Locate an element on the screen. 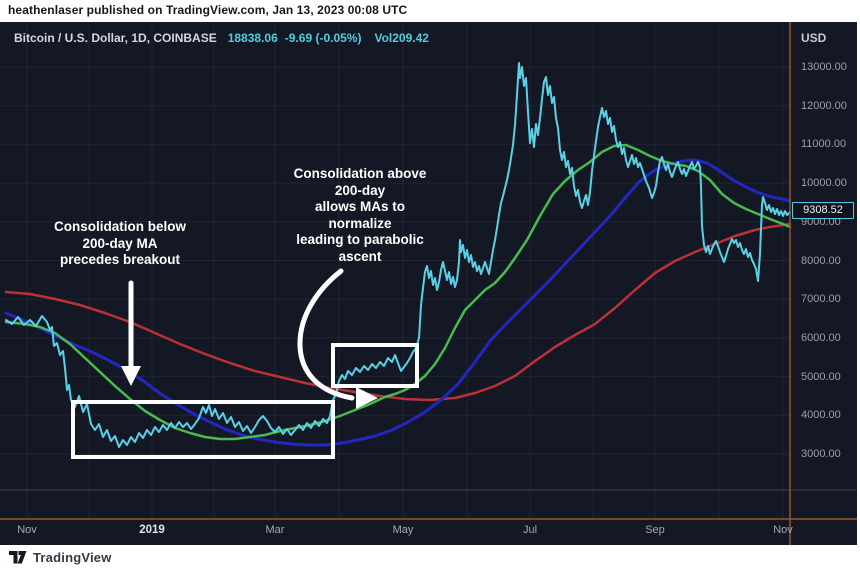  x-axis-label: Sep is located at coordinates (655, 530).